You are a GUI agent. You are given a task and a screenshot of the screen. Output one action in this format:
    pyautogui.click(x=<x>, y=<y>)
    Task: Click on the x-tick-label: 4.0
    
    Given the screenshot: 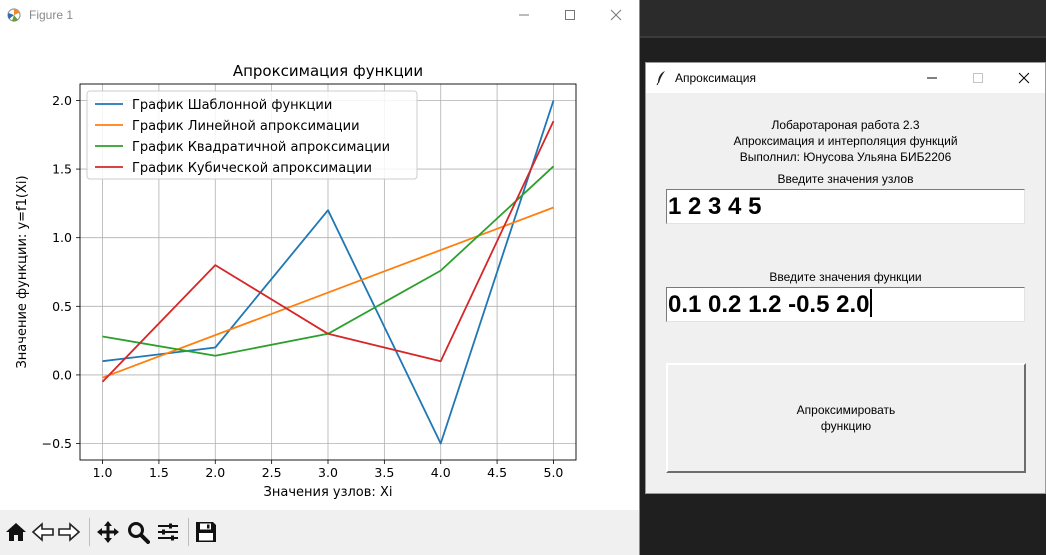 What is the action you would take?
    pyautogui.click(x=441, y=472)
    